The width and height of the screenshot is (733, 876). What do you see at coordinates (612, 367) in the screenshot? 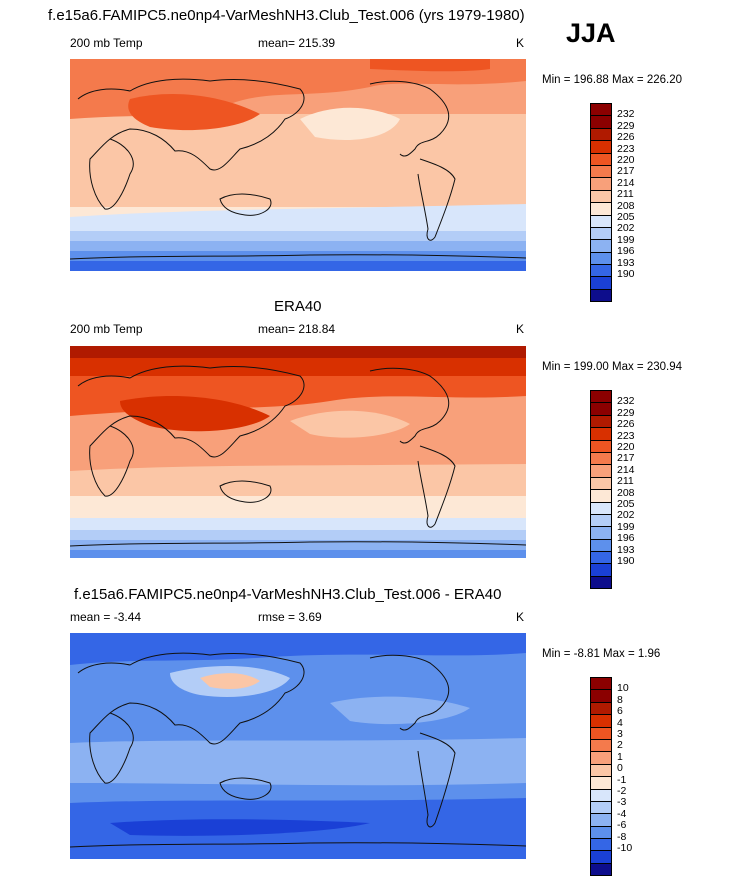
I see `panel-2-min-max: Min = 199.00 Max = 230.94` at bounding box center [612, 367].